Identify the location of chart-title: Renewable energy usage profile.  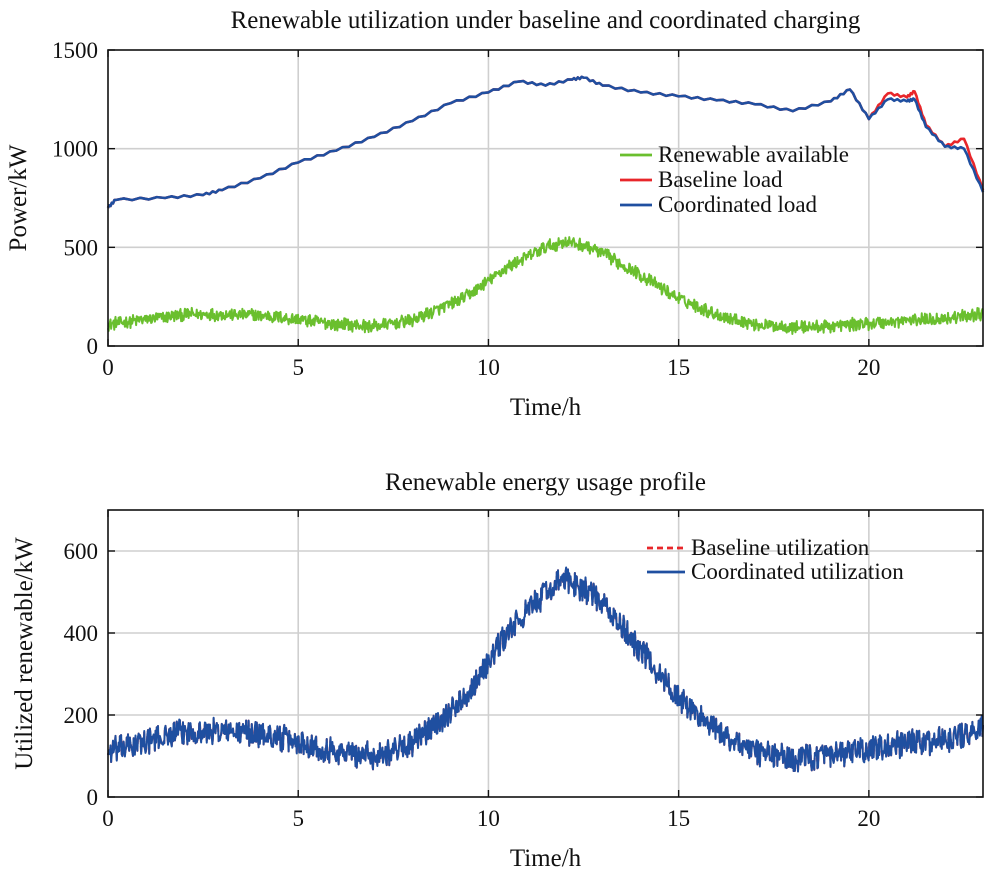
(545, 482).